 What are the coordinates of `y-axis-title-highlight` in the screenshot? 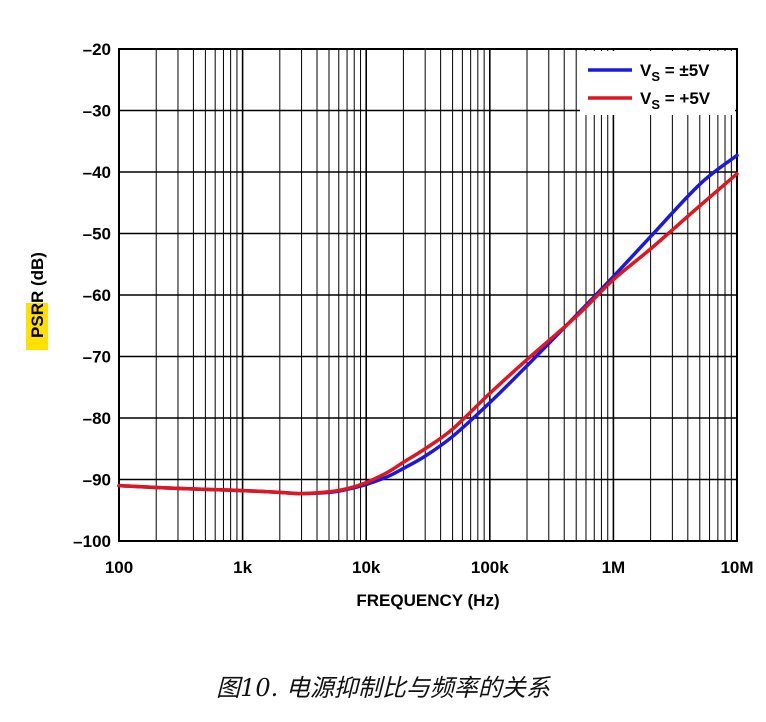 It's located at (37, 326).